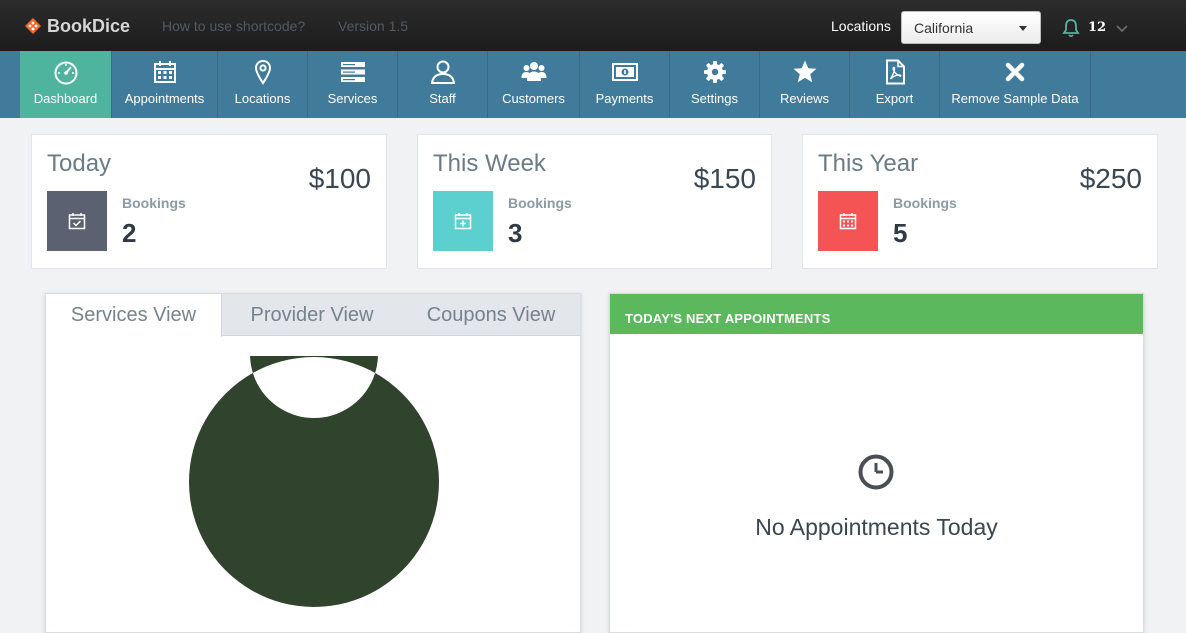 The image size is (1186, 633). I want to click on stat-amount: $100, so click(339, 178).